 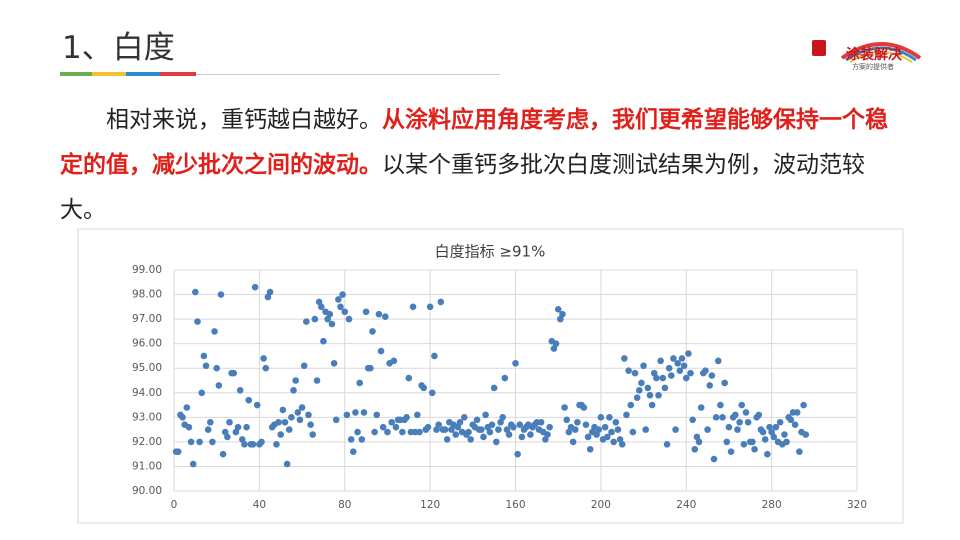 I want to click on y-tick-label: 93.00, so click(x=147, y=417).